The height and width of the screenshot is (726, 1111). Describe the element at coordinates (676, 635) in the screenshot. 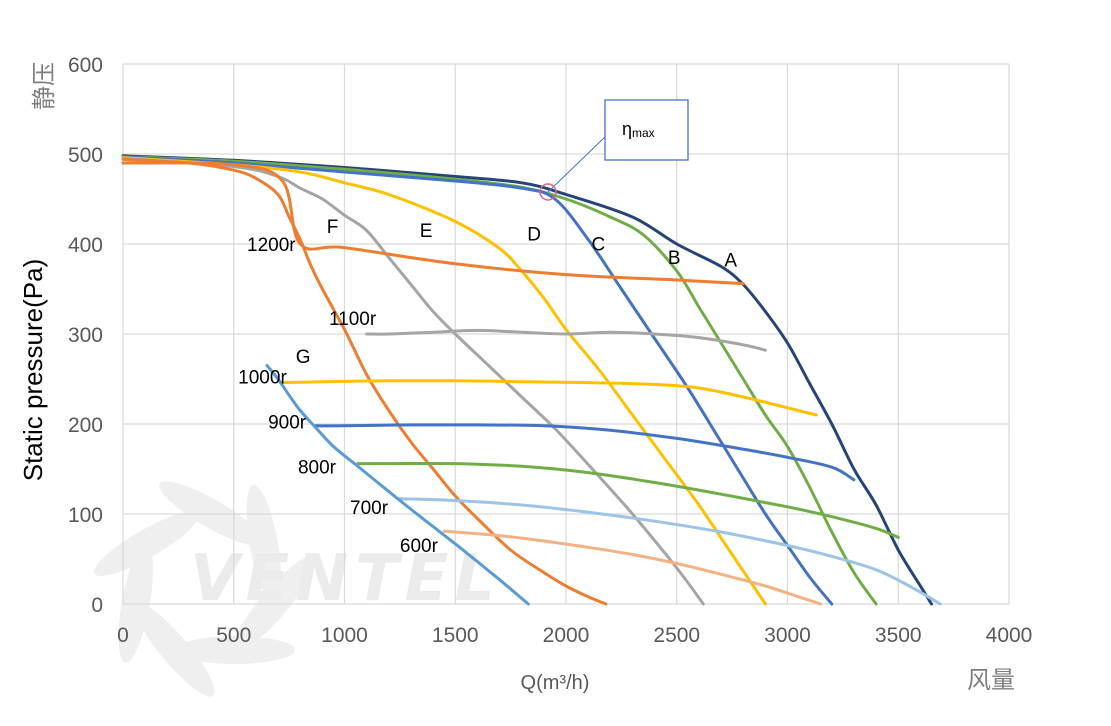

I see `x-tick-label: 2500` at that location.